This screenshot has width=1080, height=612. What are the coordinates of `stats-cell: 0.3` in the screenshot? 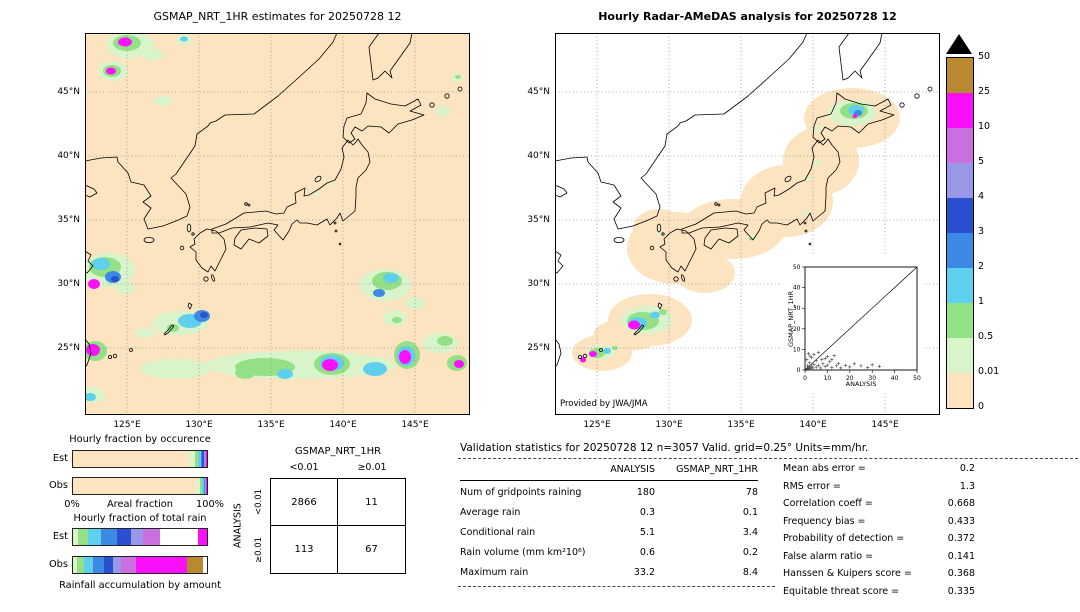 It's located at (647, 512).